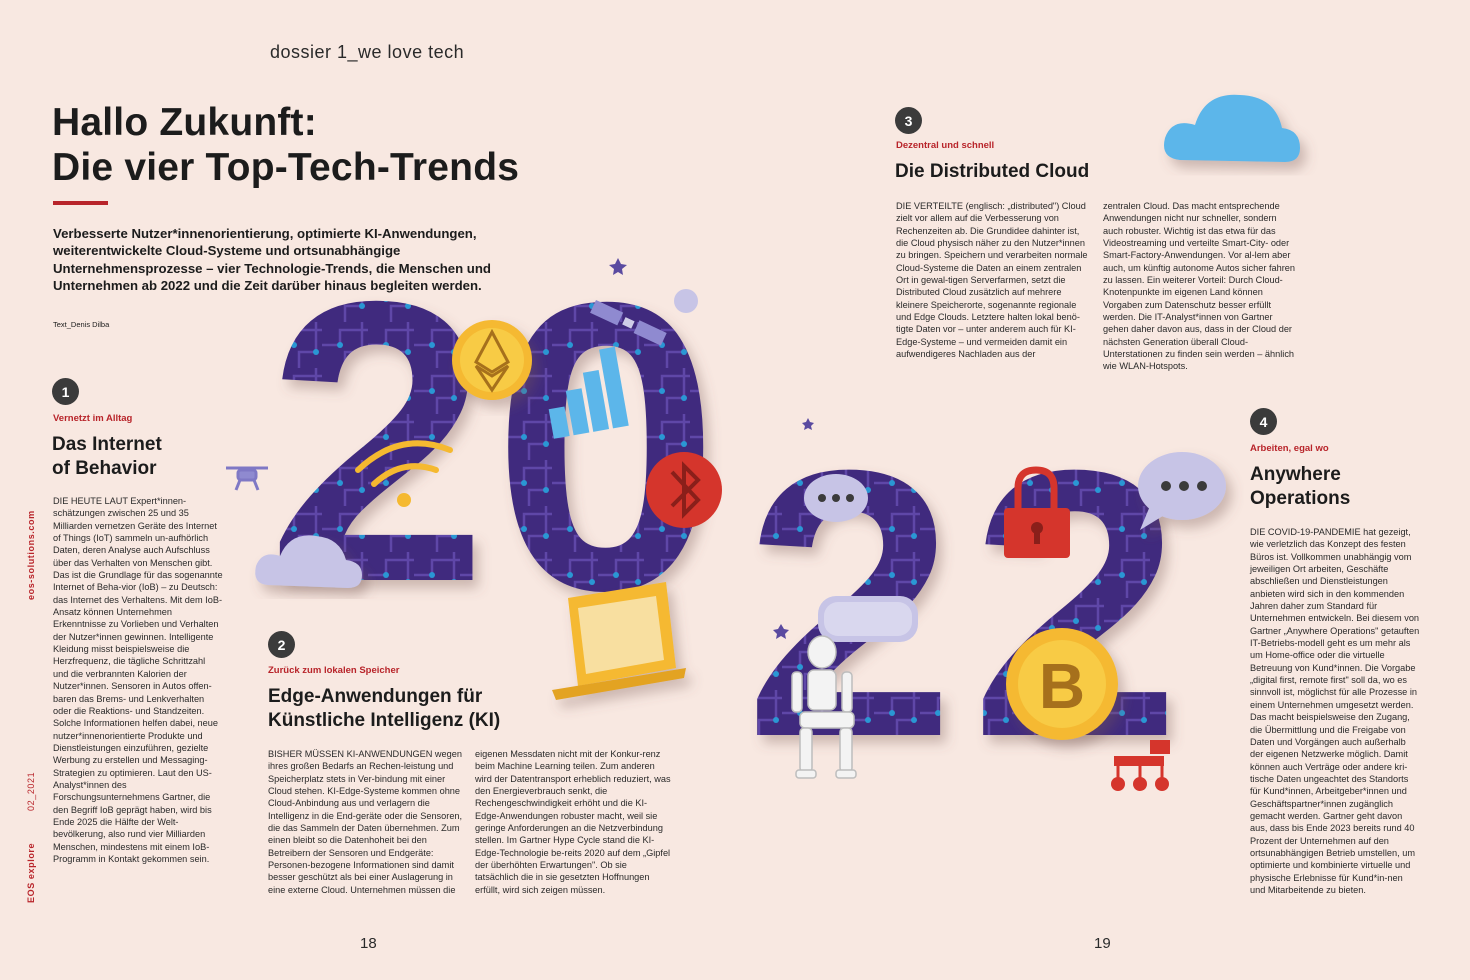 This screenshot has height=980, width=1470. I want to click on wifi-icon, so click(404, 473).